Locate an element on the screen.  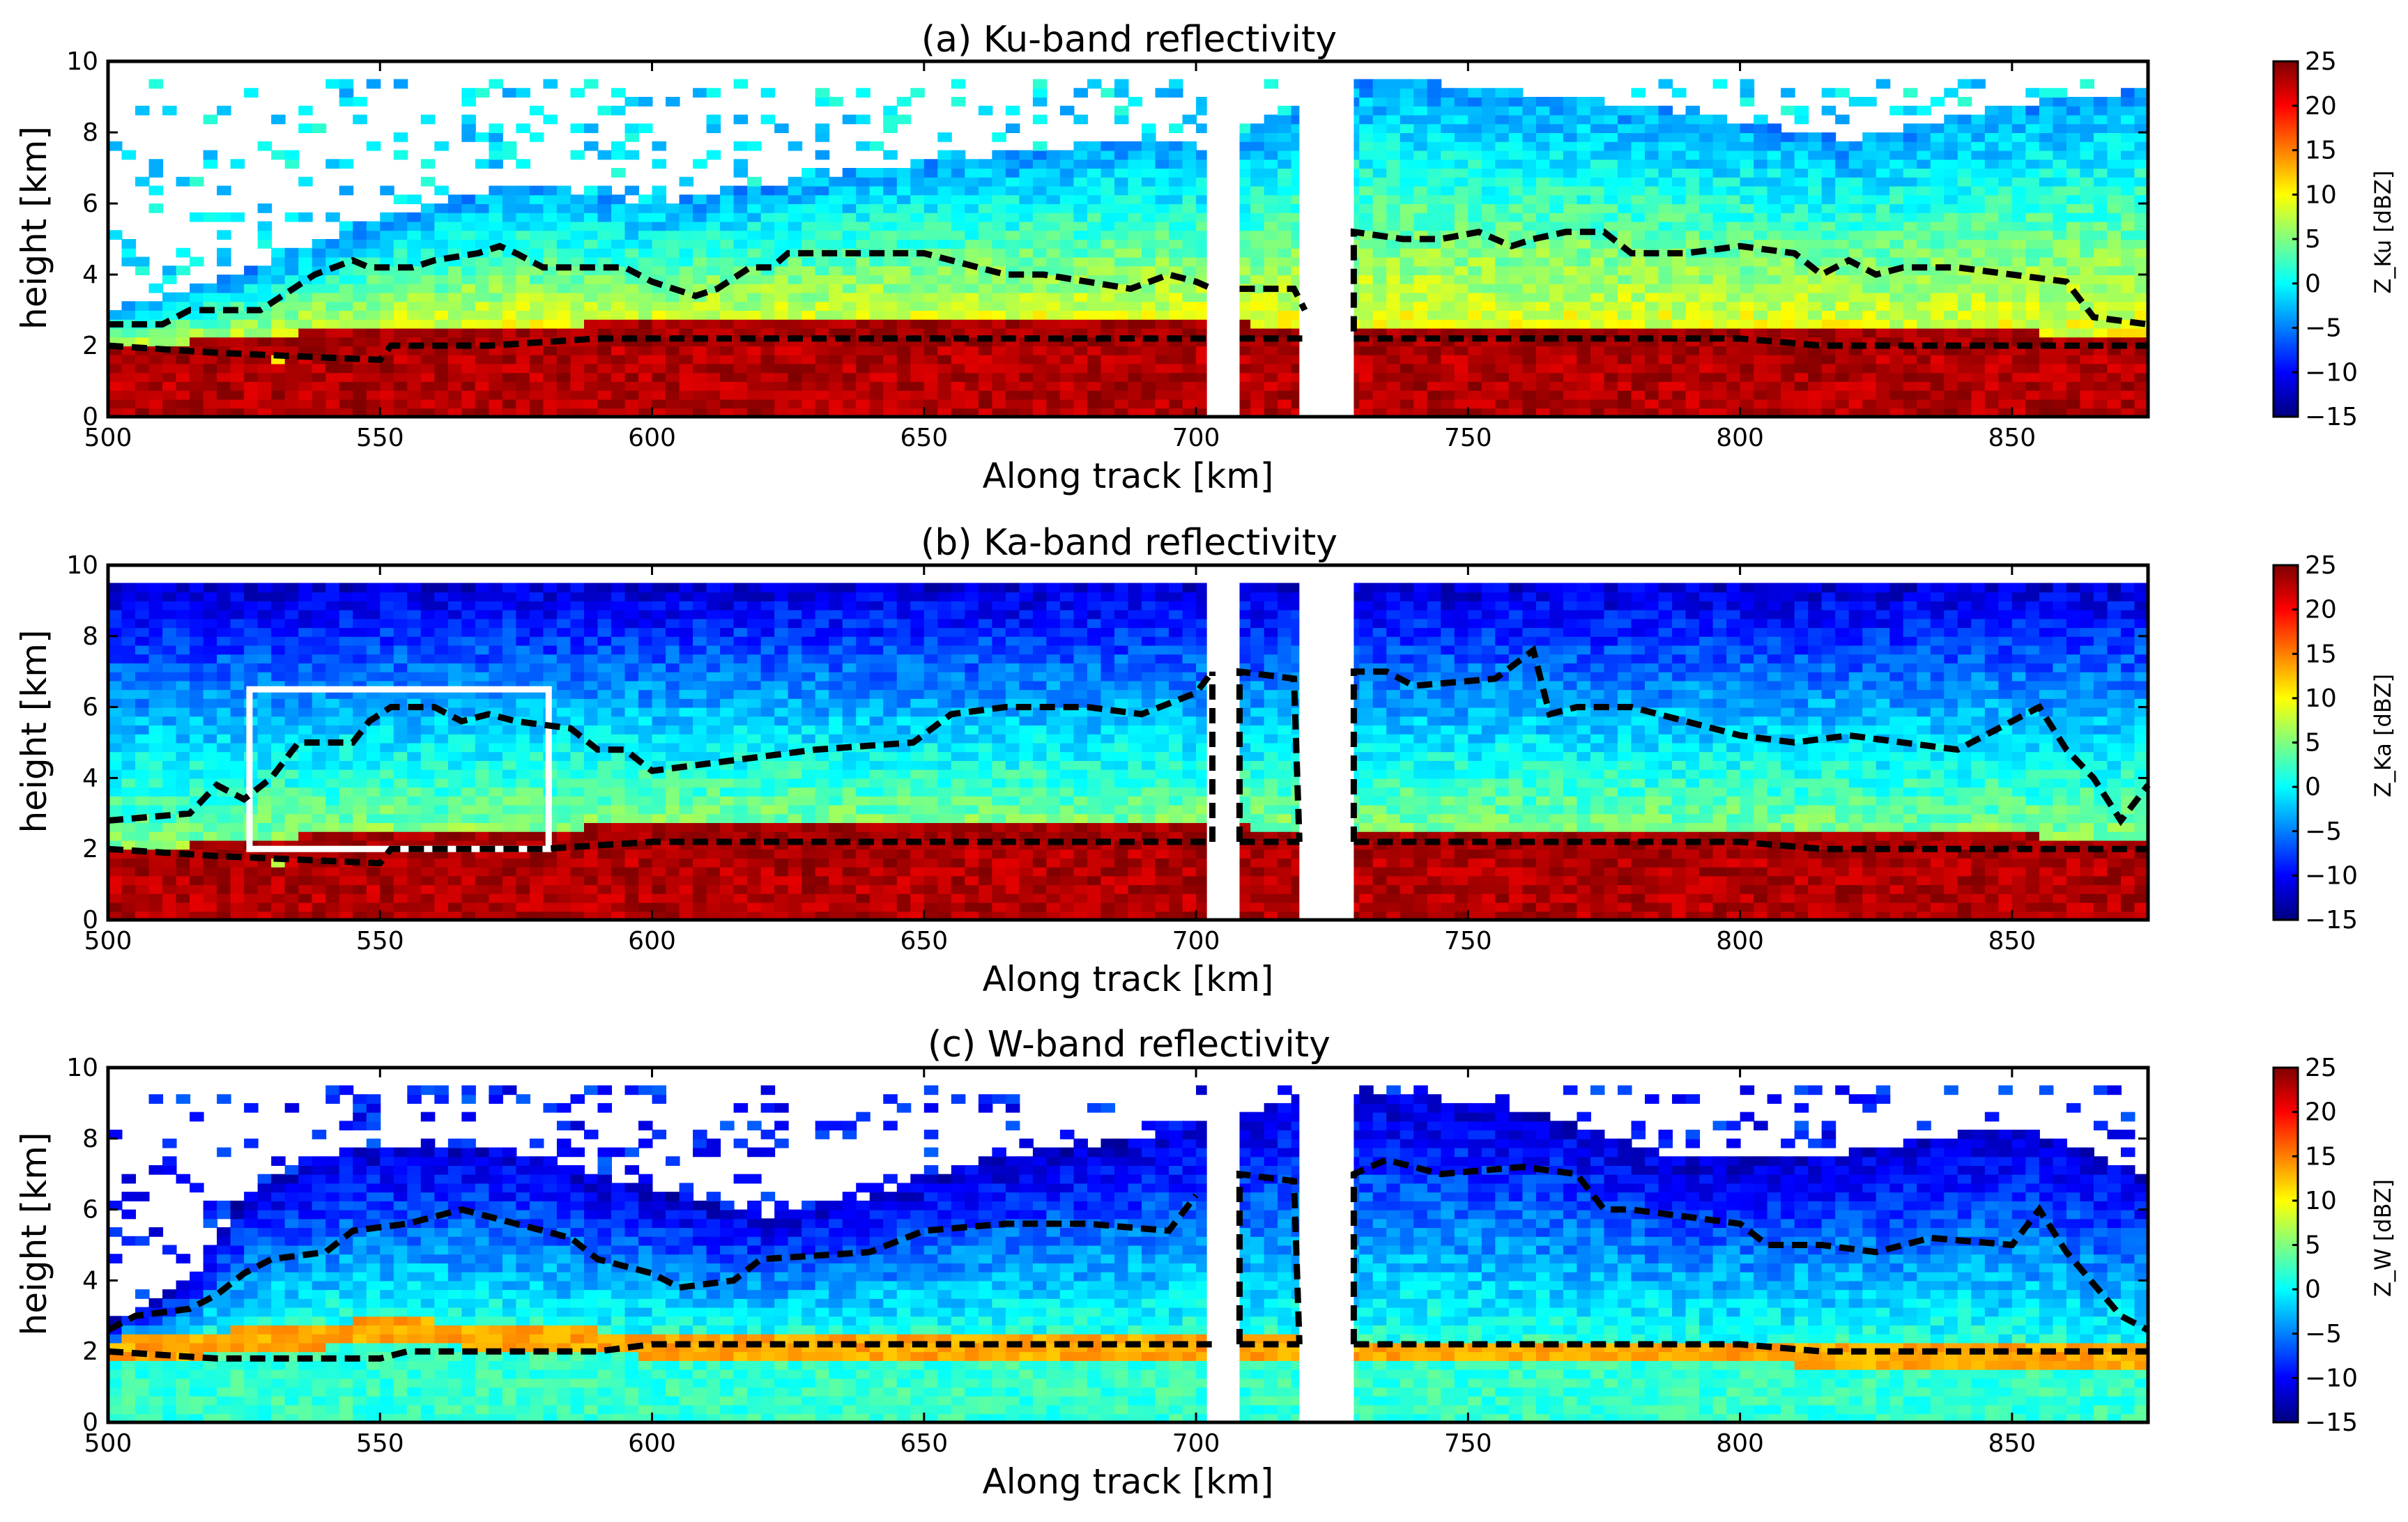
contour-upper4 is located at coordinates (1750, 743).